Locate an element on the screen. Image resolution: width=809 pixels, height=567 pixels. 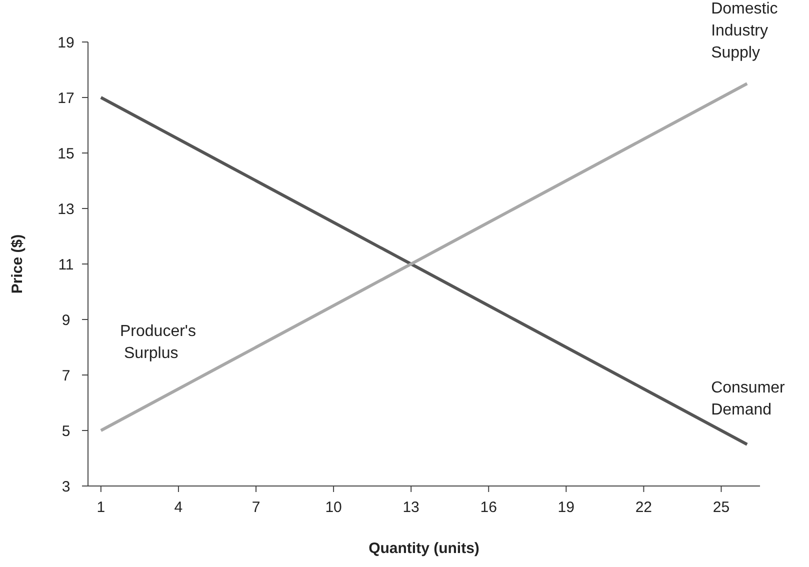
y-tick-label: 7 is located at coordinates (66, 375).